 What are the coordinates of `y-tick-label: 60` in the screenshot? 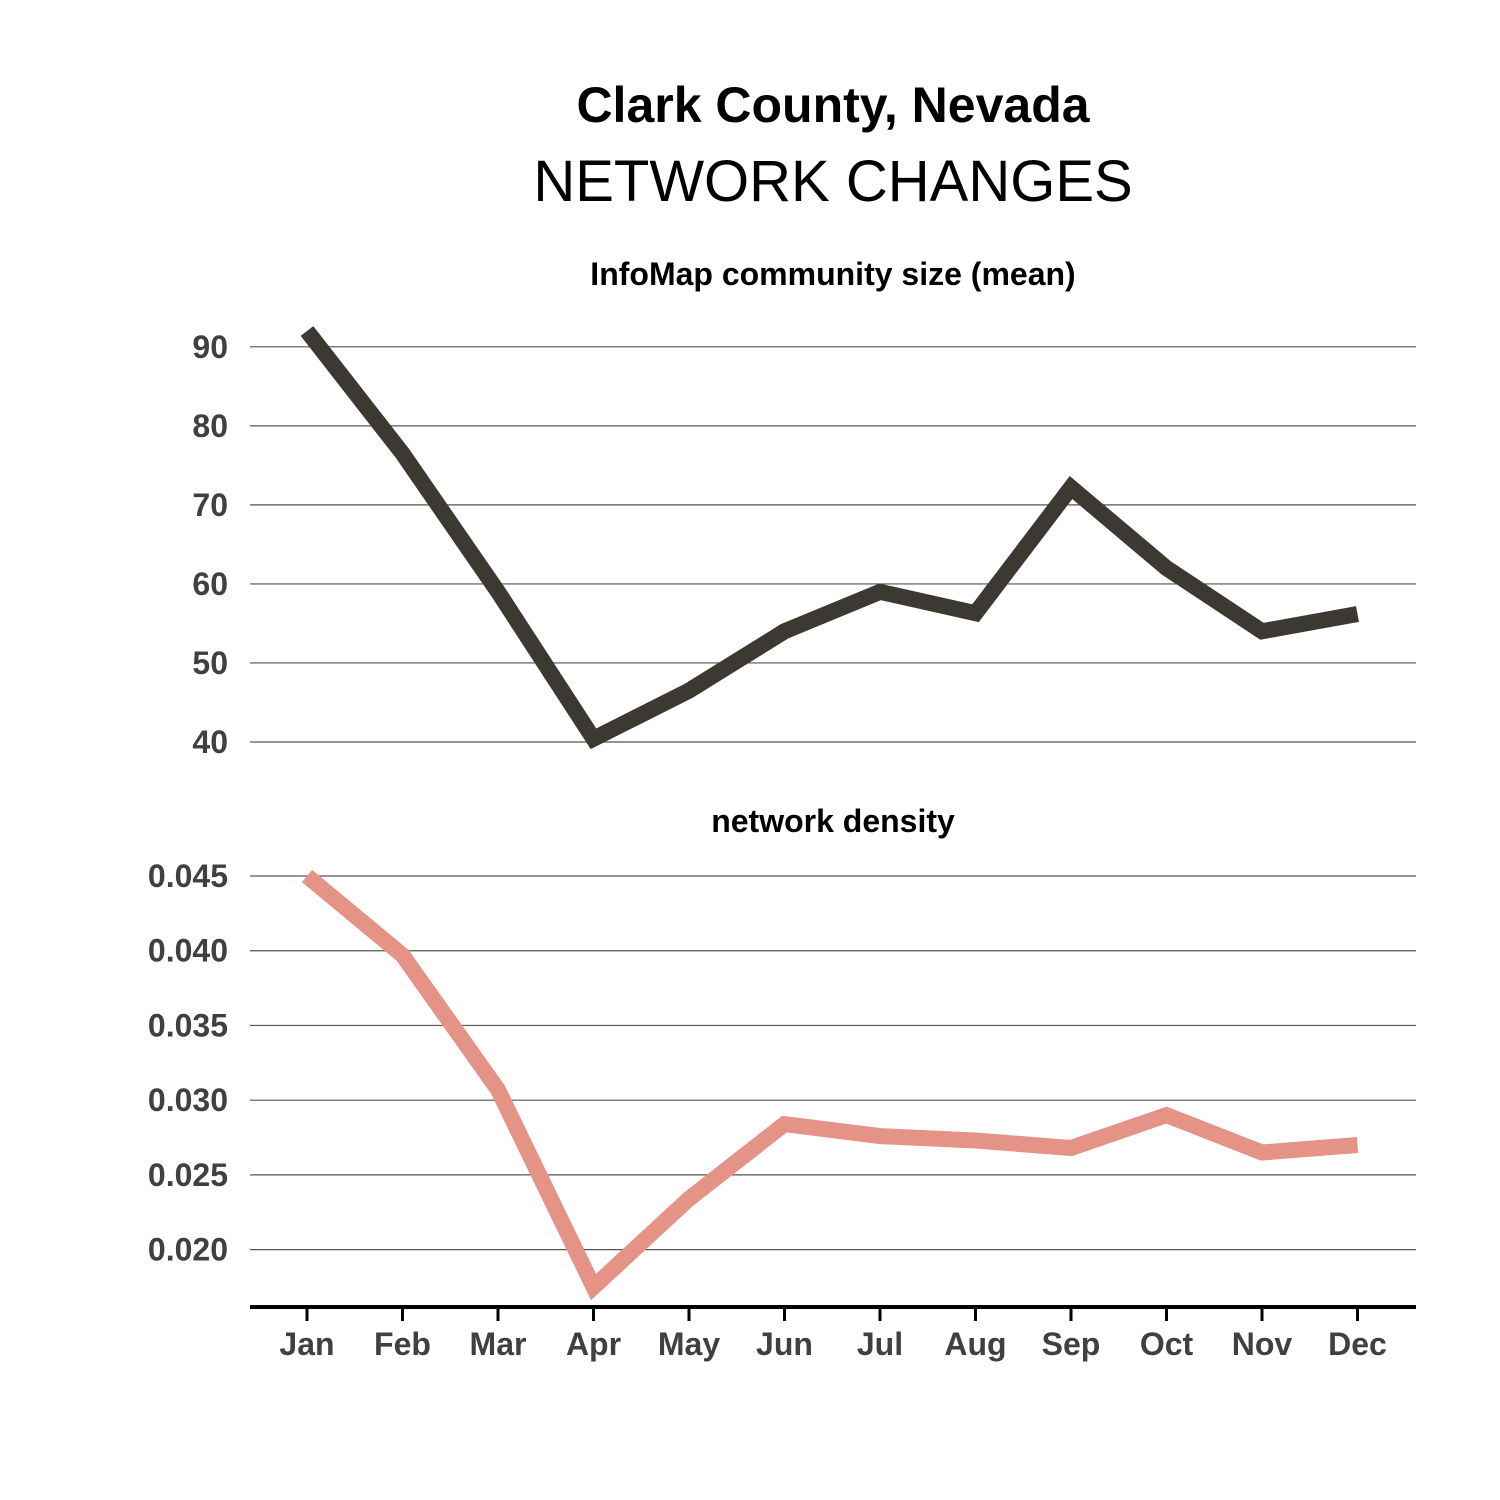 It's located at (210, 584).